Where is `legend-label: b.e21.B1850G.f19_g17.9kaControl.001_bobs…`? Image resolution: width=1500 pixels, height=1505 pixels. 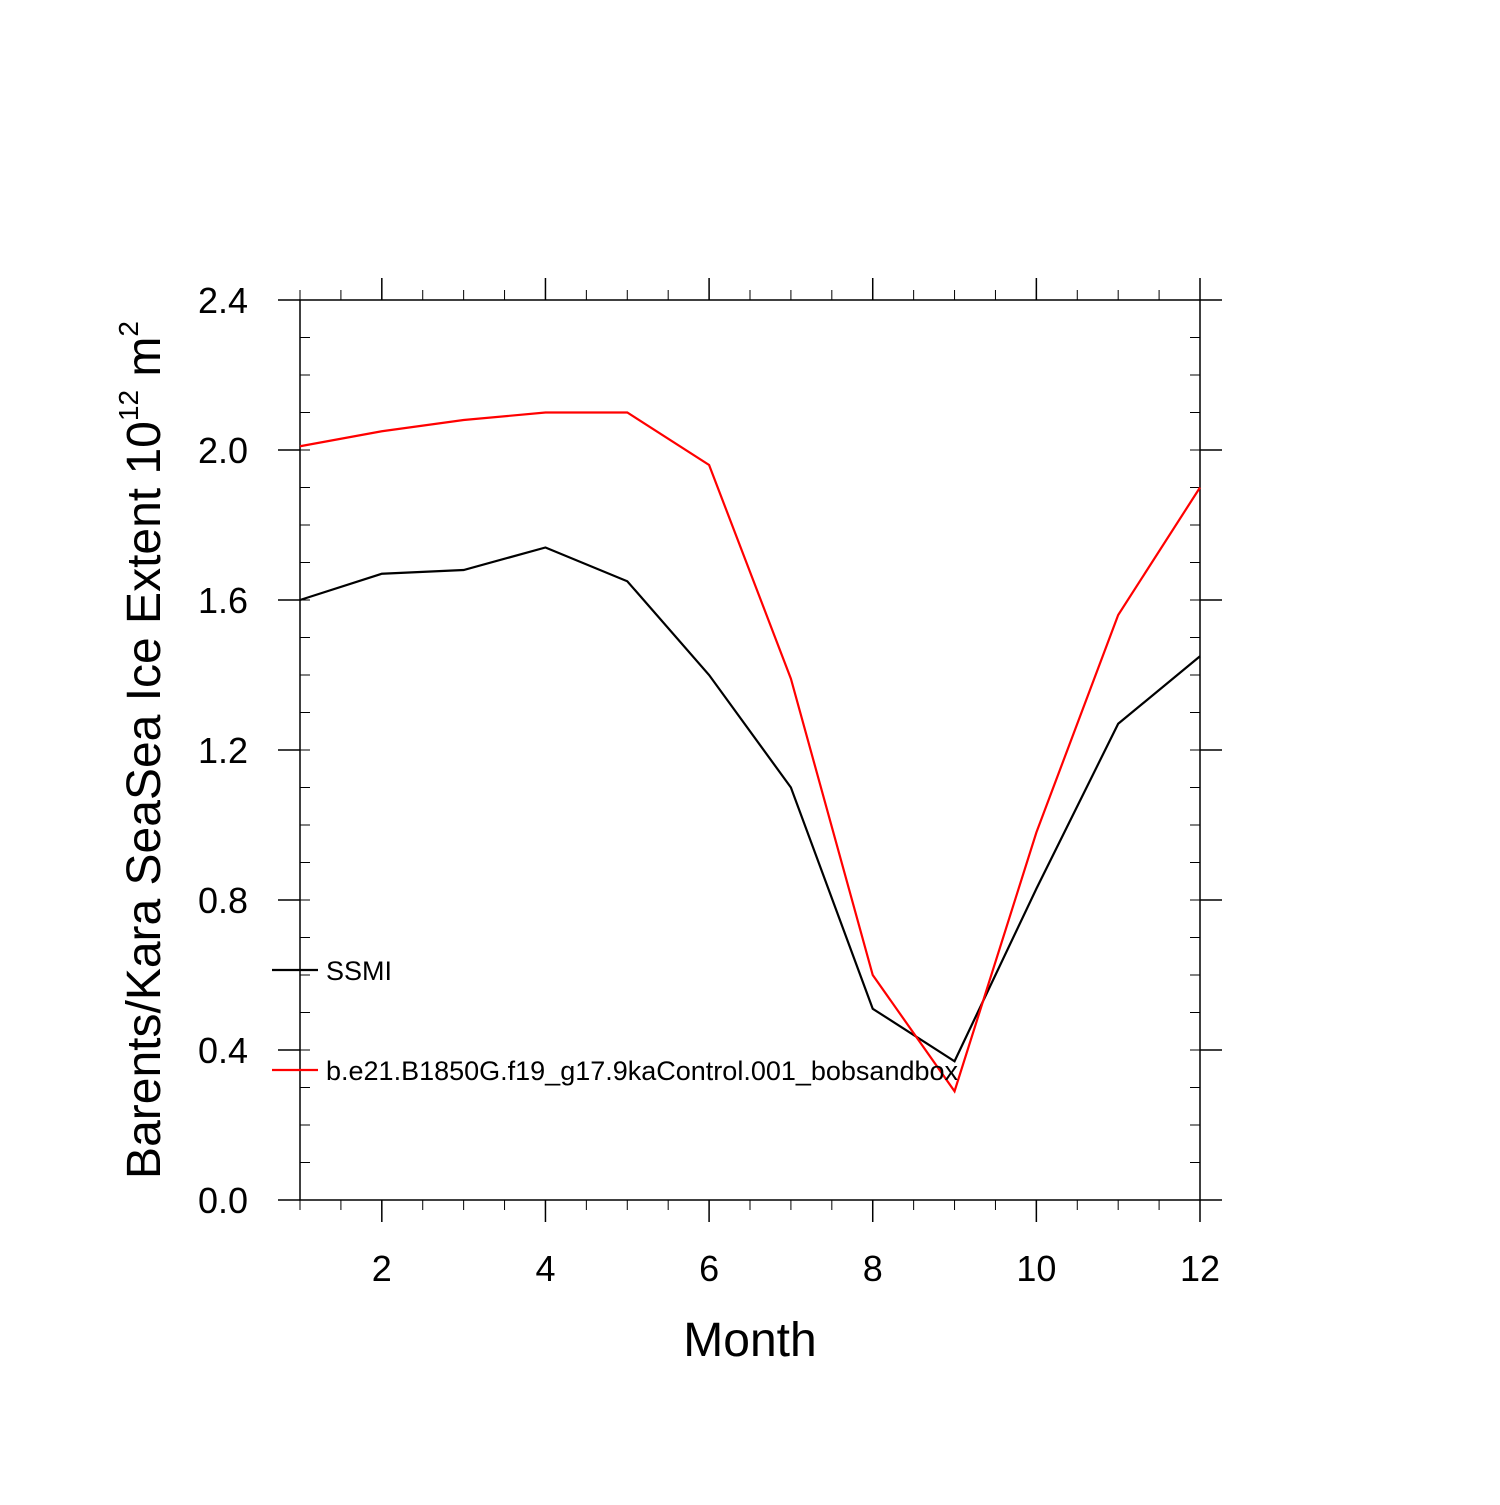
legend-label: b.e21.B1850G.f19_g17.9kaControl.001_bobs… is located at coordinates (642, 1071).